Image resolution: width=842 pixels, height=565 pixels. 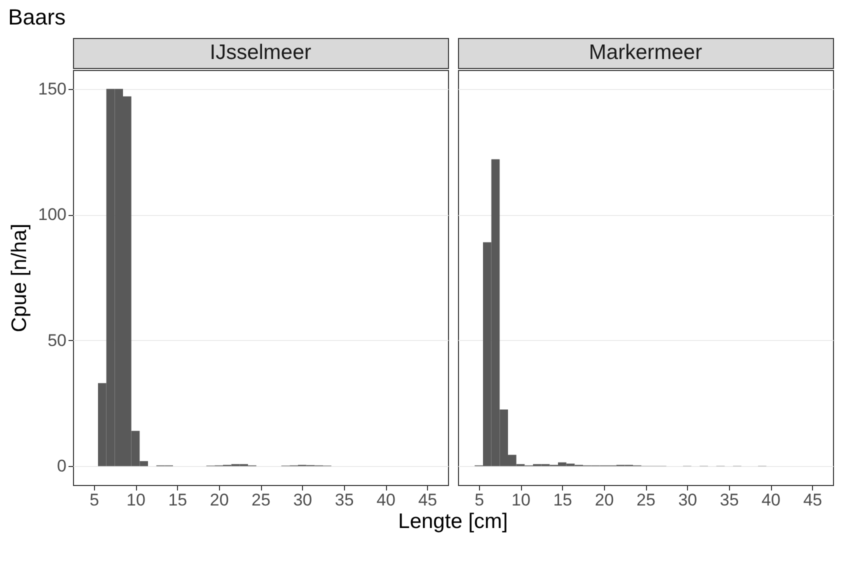 I want to click on chart-title: Baars, so click(x=37, y=17).